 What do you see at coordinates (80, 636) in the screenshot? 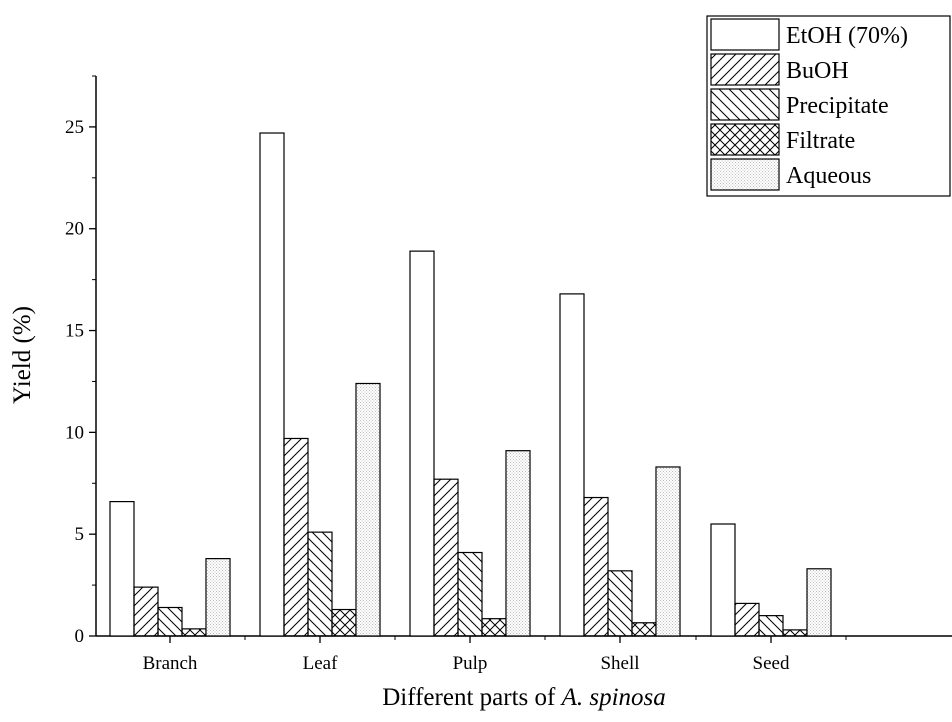
I see `y-tick-label: 0` at bounding box center [80, 636].